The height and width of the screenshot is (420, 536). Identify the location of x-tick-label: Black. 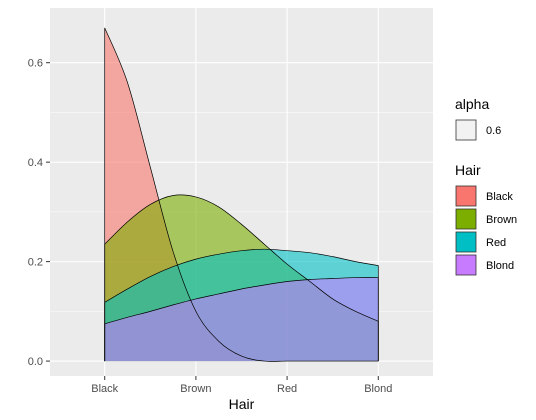
(104, 389).